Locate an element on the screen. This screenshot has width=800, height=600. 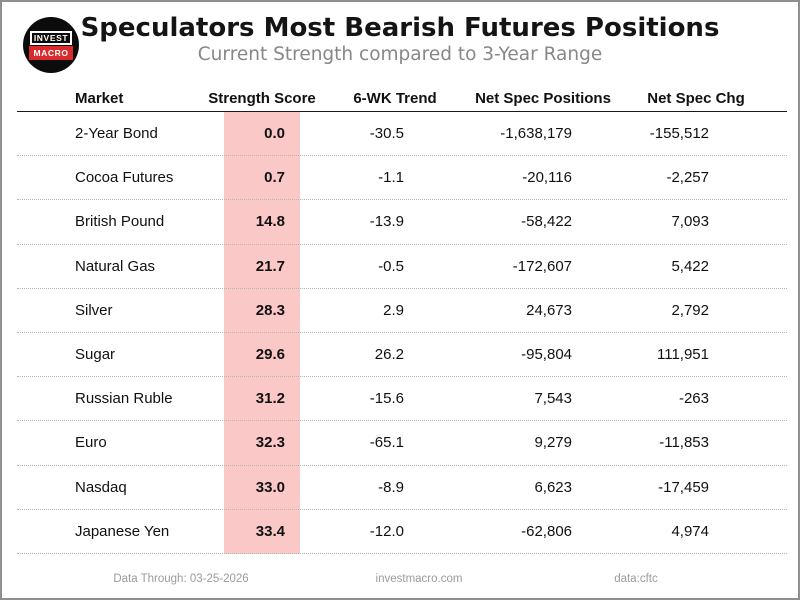
cell-6wk-trend: -0.5 is located at coordinates (391, 266).